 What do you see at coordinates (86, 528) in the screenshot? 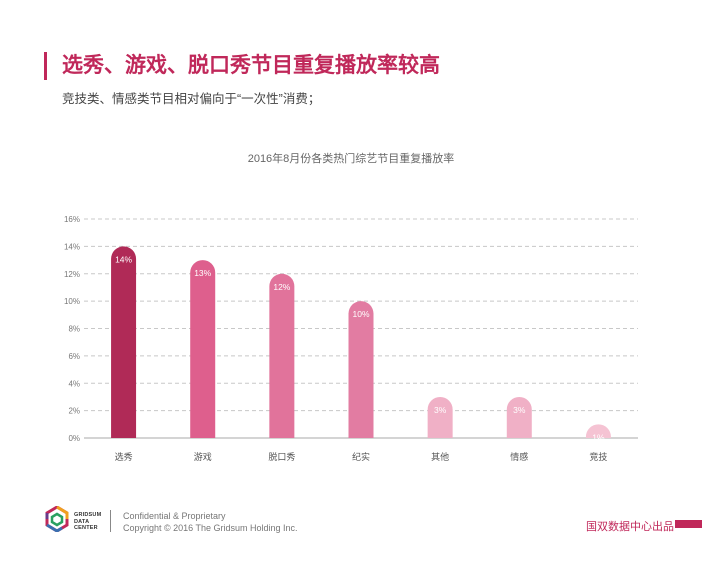
I see `logo-line: CENTER` at bounding box center [86, 528].